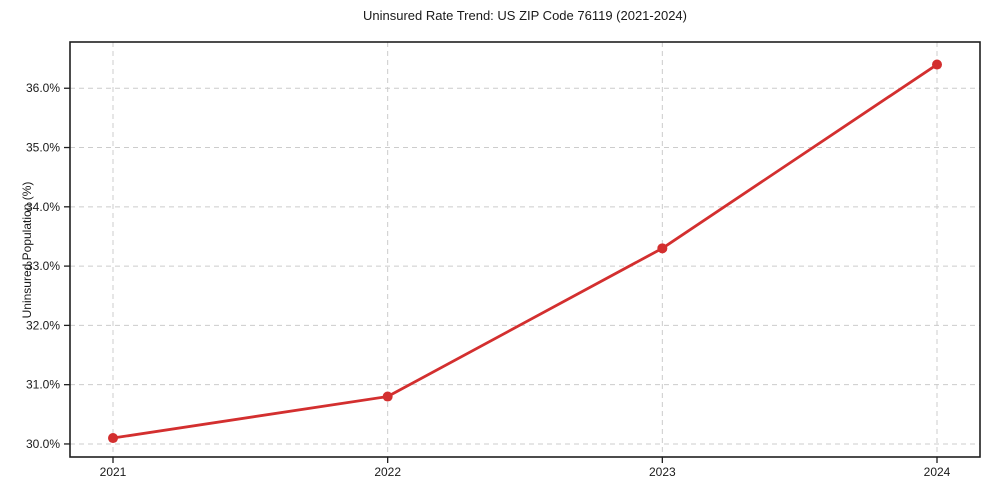  What do you see at coordinates (43, 444) in the screenshot?
I see `y-tick-label: 30.0%` at bounding box center [43, 444].